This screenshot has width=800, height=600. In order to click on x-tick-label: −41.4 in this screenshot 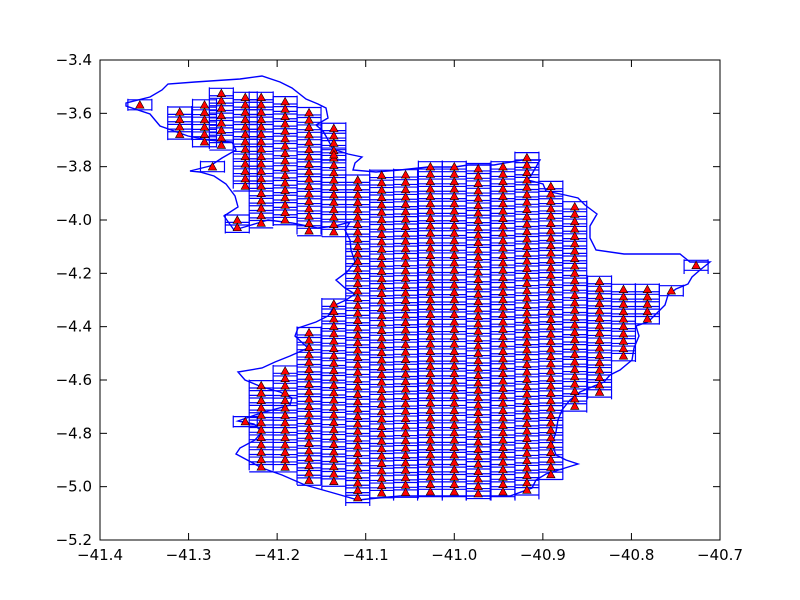, I will do `click(100, 555)`.